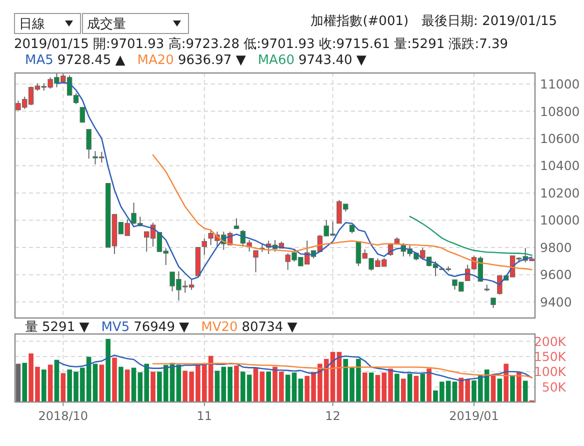 This screenshot has height=446, width=584. Describe the element at coordinates (219, 327) in the screenshot. I see `text: MV20` at that location.